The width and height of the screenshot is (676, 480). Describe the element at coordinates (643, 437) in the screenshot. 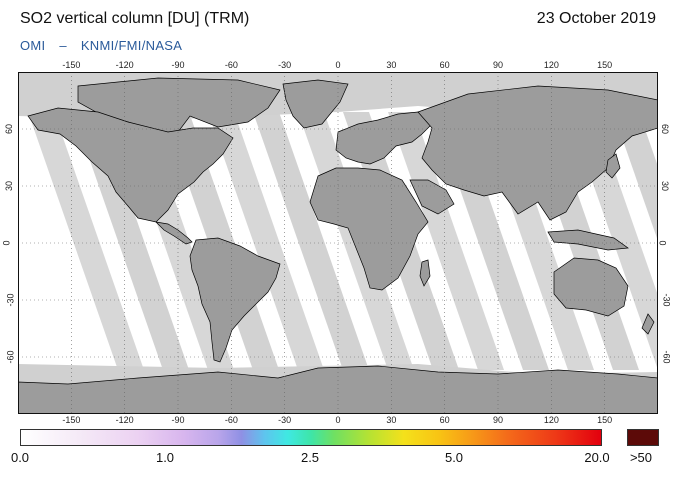

I see `colorbar-overflow-swatch` at that location.